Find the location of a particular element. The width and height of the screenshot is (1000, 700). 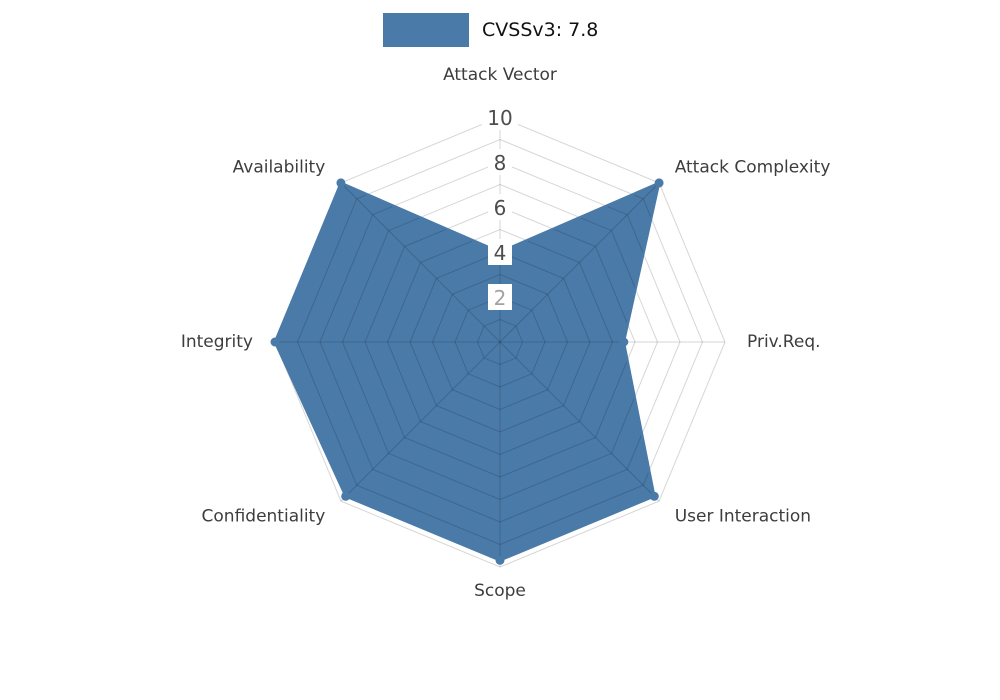

axis-label: Scope is located at coordinates (500, 591).